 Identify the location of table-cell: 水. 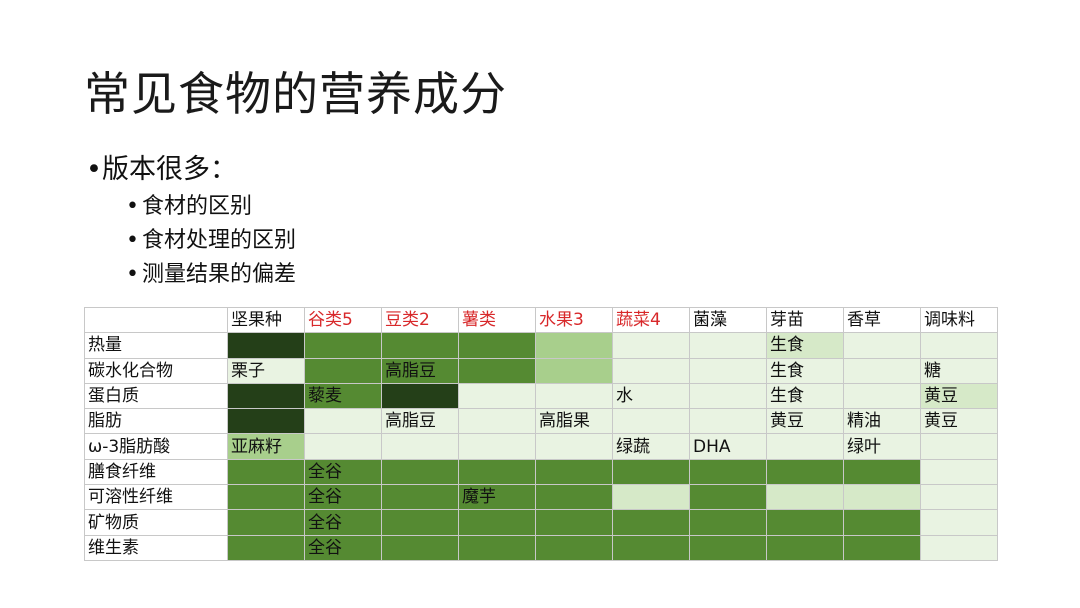
(651, 396).